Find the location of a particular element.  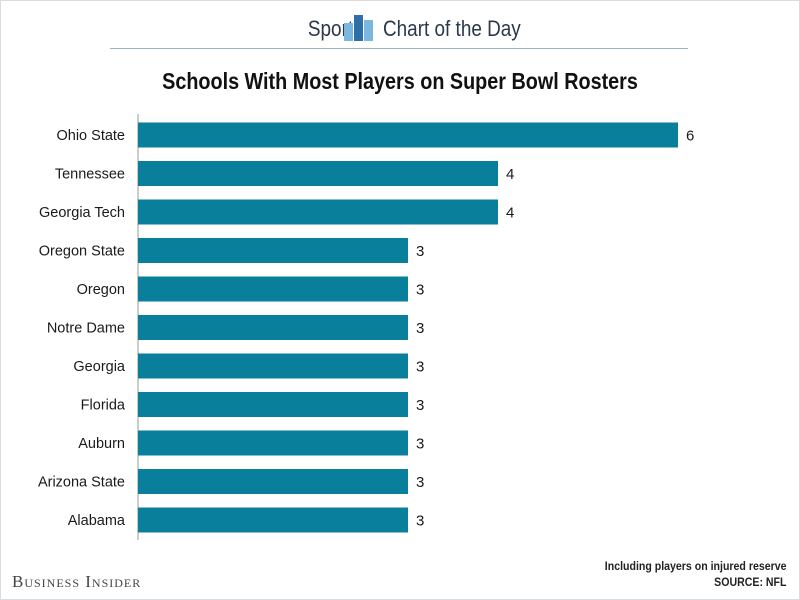

category-label: Notre Dame is located at coordinates (86, 329).